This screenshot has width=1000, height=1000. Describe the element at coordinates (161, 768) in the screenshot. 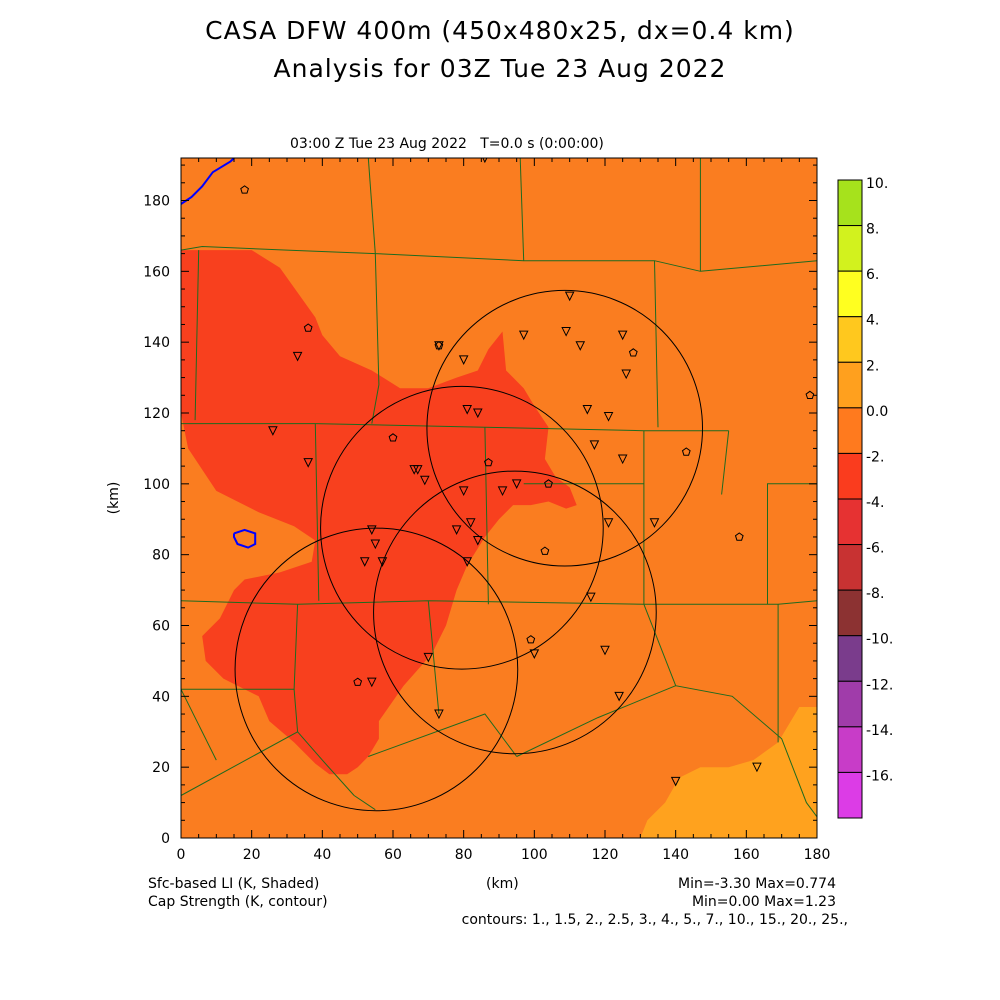

I see `y-tick-label: 20` at that location.